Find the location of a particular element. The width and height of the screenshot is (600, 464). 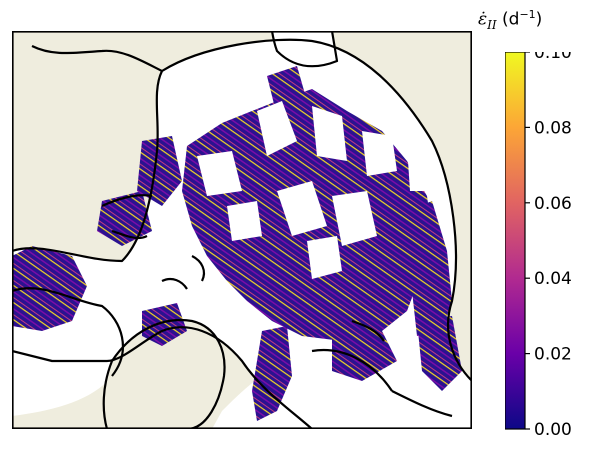

colorbar-tick-label: 0.02 is located at coordinates (553, 355).